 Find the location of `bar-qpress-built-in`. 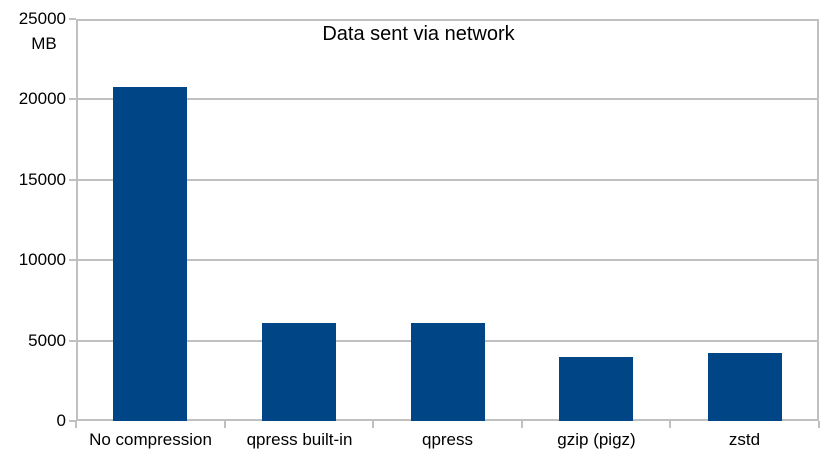

bar-qpress-built-in is located at coordinates (299, 372).